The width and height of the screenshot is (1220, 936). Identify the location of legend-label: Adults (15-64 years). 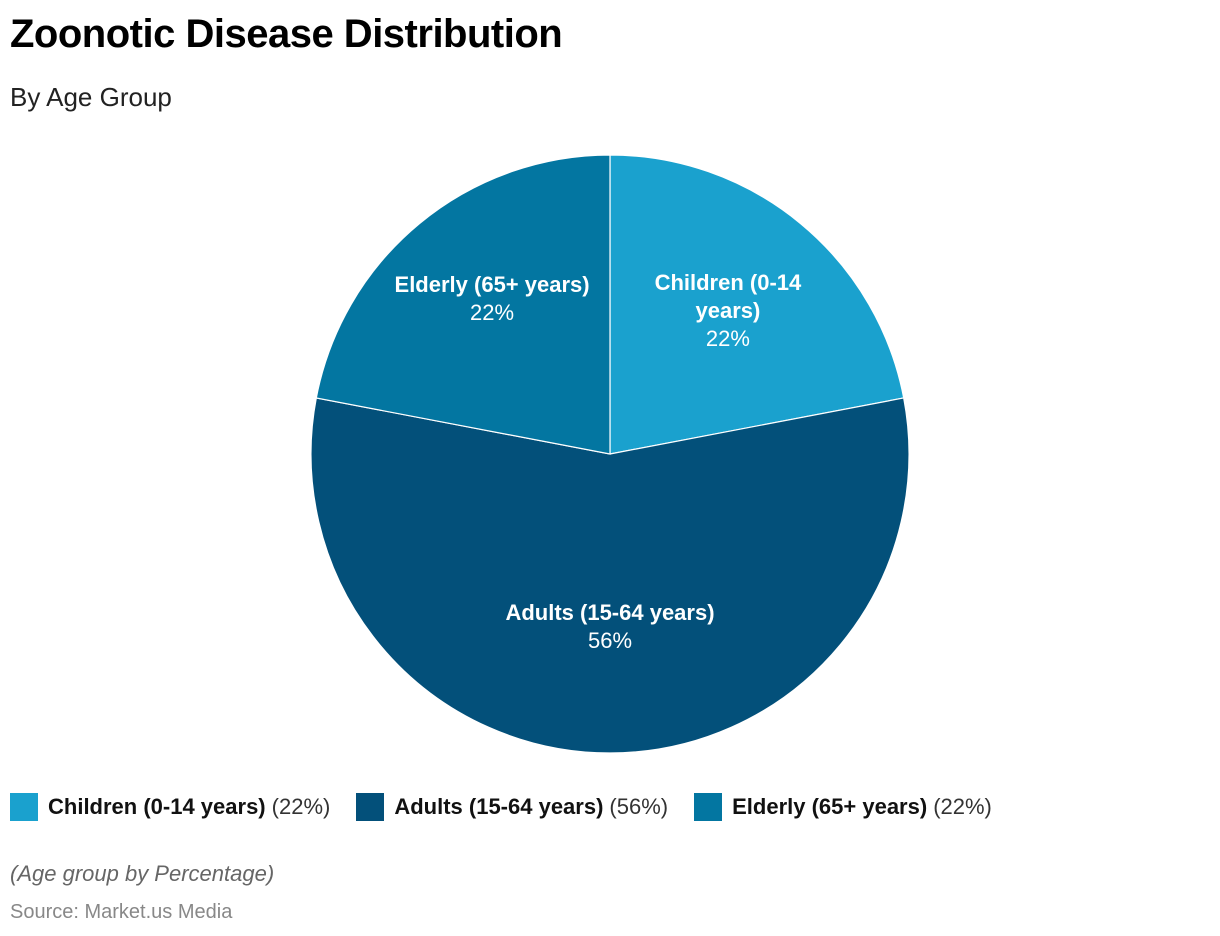
(499, 806).